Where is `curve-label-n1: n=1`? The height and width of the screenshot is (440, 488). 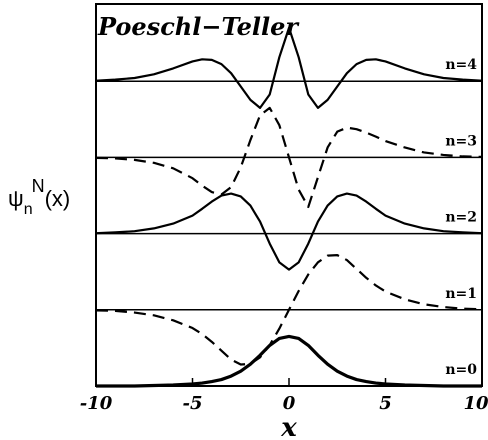
curve-label-n1: n=1 is located at coordinates (461, 294).